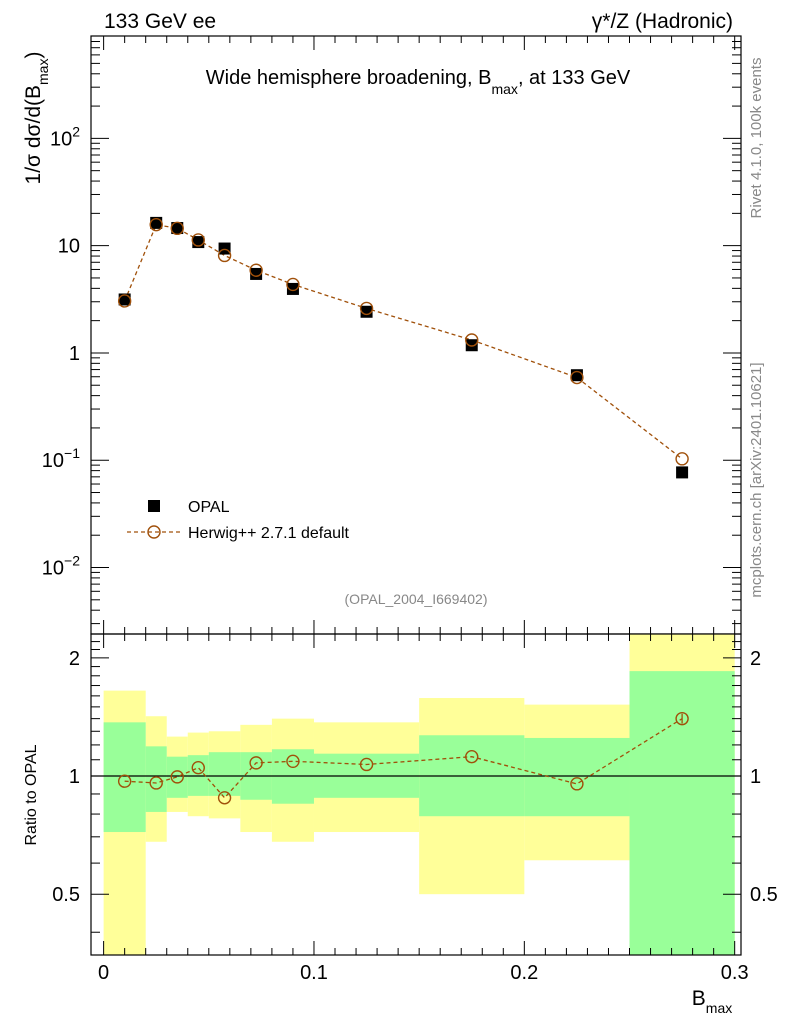  I want to click on ratio-y-label: Ratio to OPAL, so click(31, 794).